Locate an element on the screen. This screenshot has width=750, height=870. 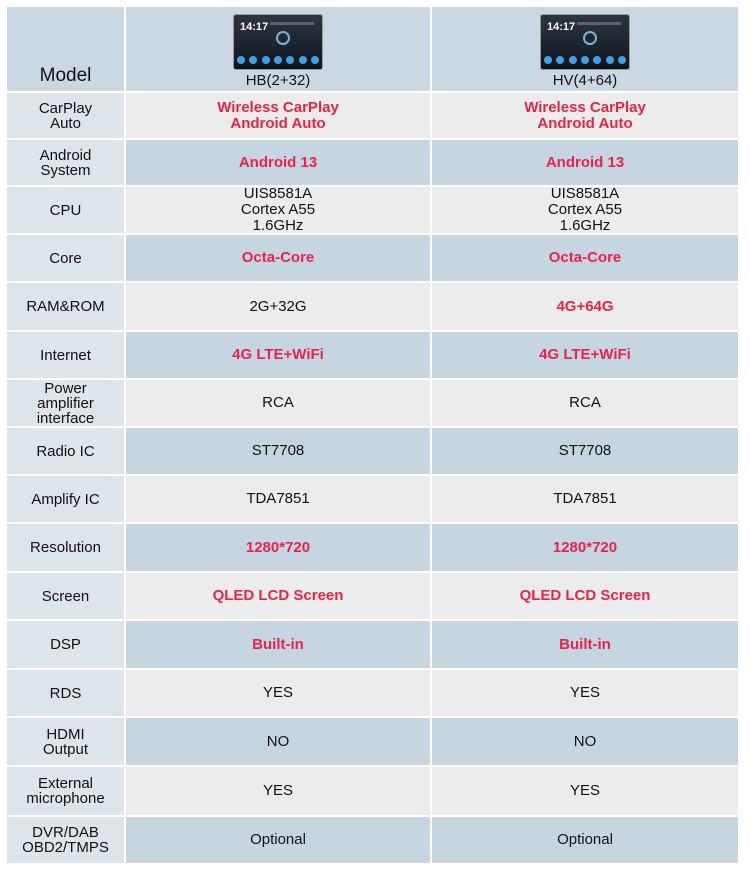
head-unit-thumbnail: 14:17 is located at coordinates (278, 42).